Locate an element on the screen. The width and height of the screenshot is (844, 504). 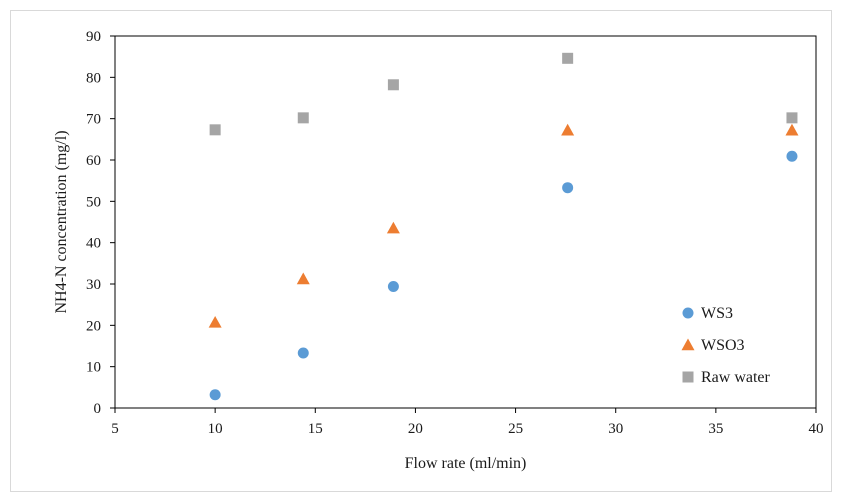
x-tick-label: 30 is located at coordinates (615, 429).